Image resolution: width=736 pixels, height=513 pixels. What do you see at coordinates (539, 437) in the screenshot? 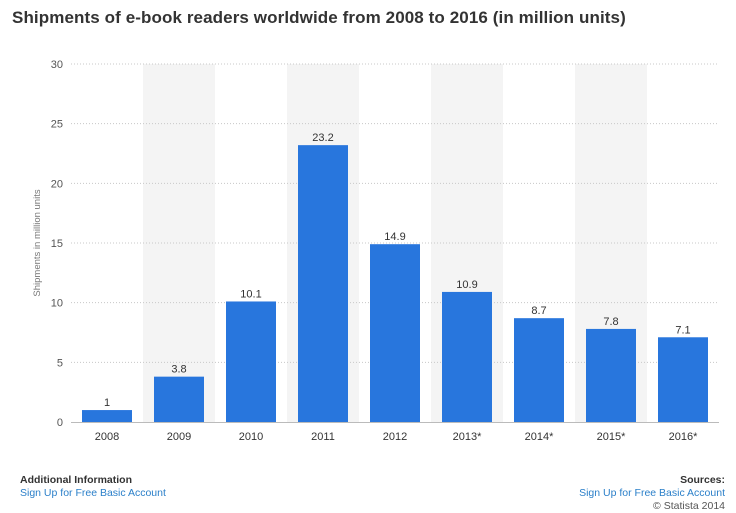
I see `x-tick-label: 2014*` at bounding box center [539, 437].